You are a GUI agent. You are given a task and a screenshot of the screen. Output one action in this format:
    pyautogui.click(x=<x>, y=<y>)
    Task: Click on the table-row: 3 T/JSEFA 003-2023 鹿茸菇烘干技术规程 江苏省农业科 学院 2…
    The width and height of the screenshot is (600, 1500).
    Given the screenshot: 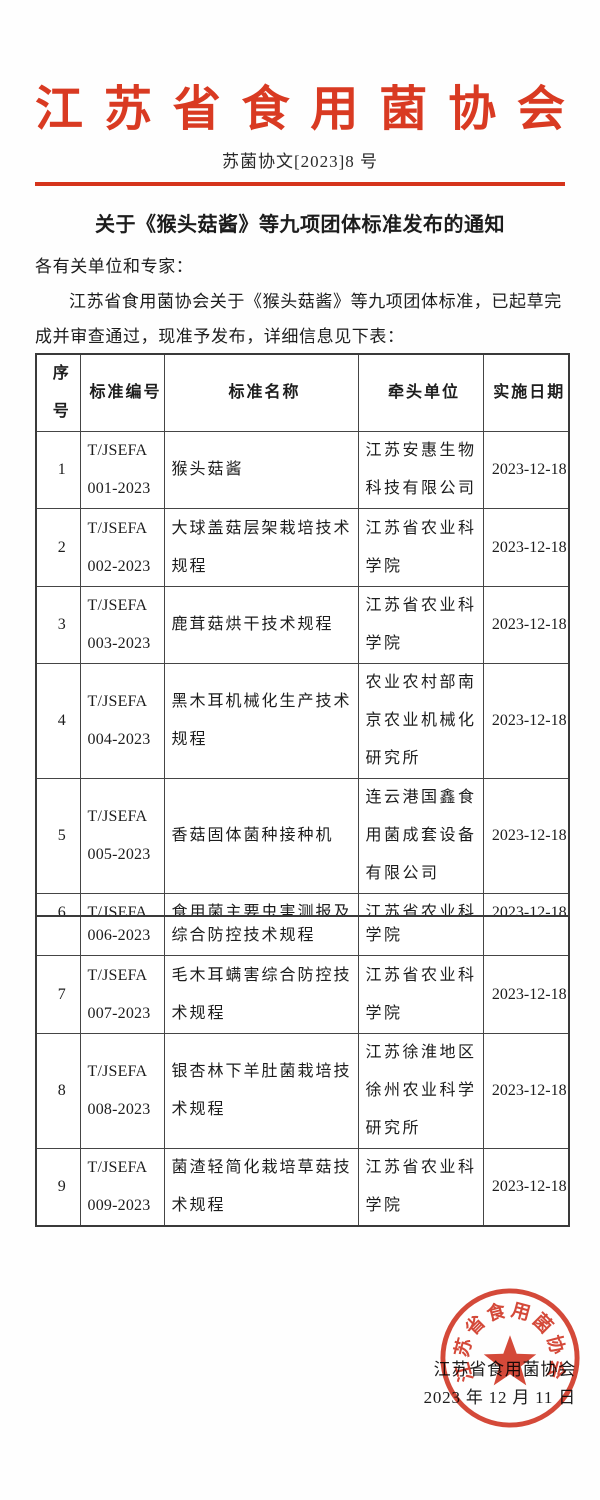 What is the action you would take?
    pyautogui.click(x=302, y=625)
    